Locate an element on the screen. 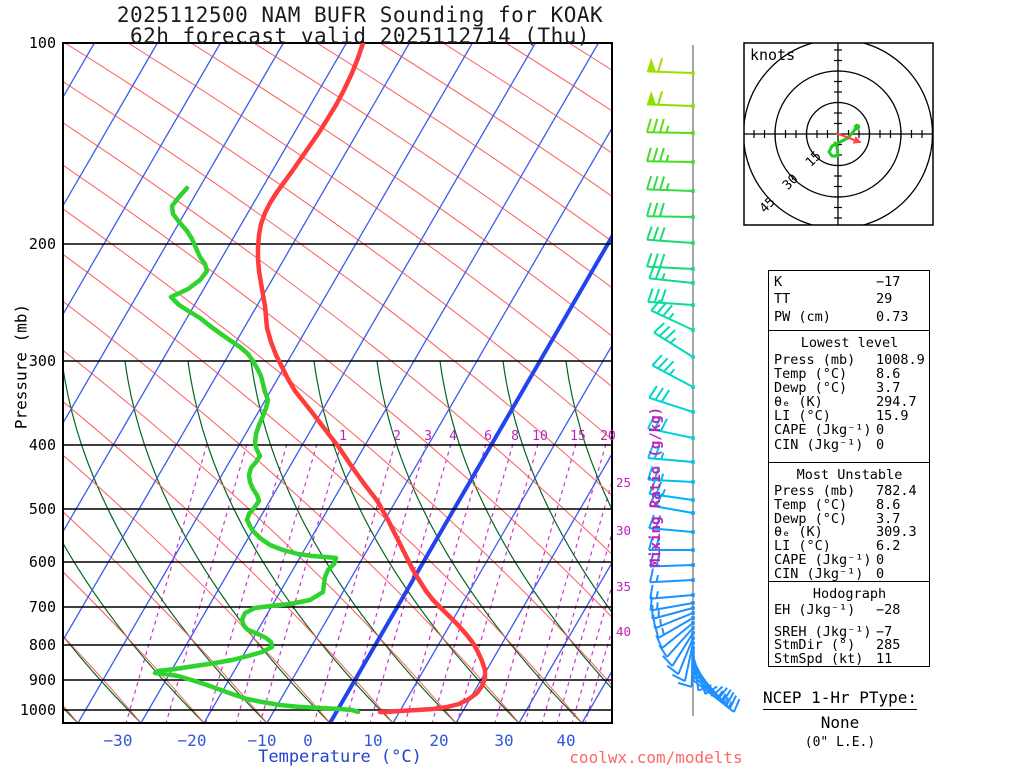 This screenshot has height=768, width=1024. chart-title-line1: 2025112500 NAM BUFR Sounding for KOAK is located at coordinates (360, 15).